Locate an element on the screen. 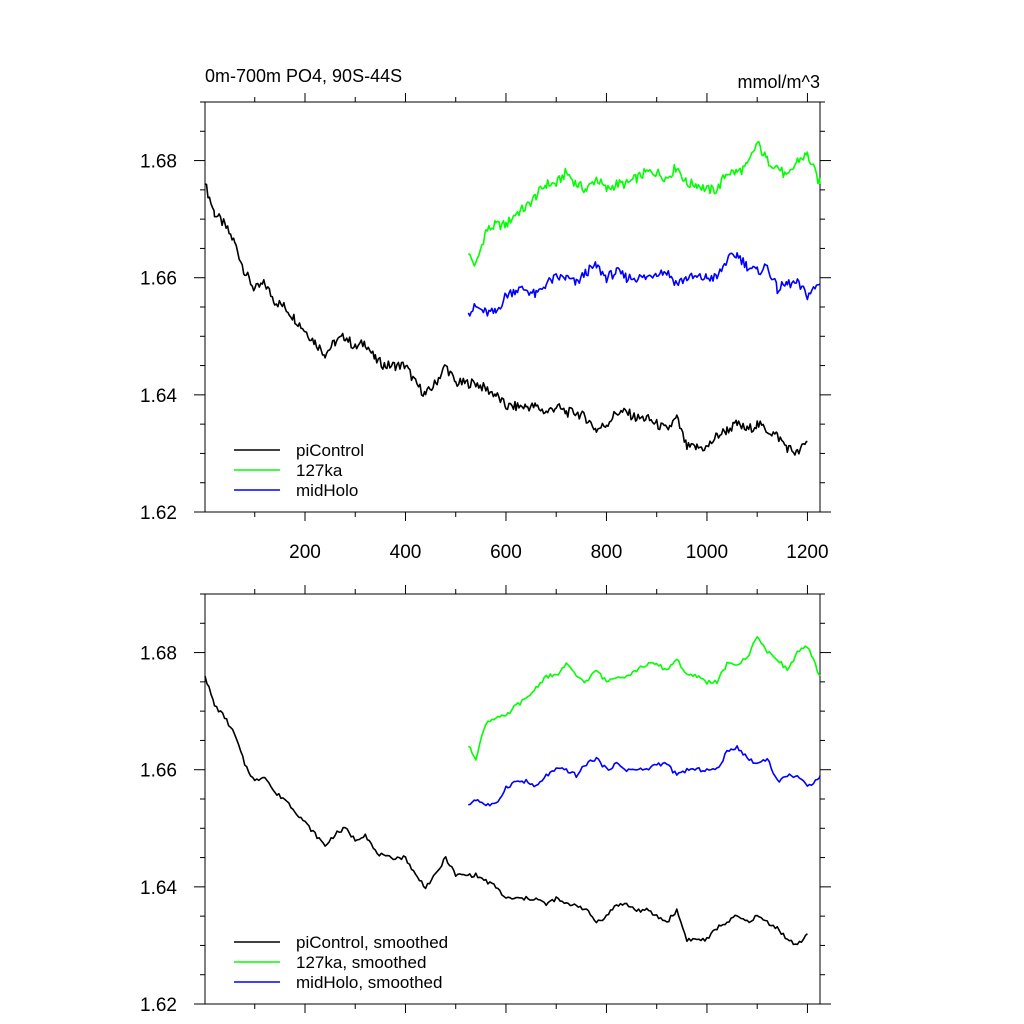 This screenshot has height=1024, width=1024. units-label: mmol/m^3 is located at coordinates (779, 82).